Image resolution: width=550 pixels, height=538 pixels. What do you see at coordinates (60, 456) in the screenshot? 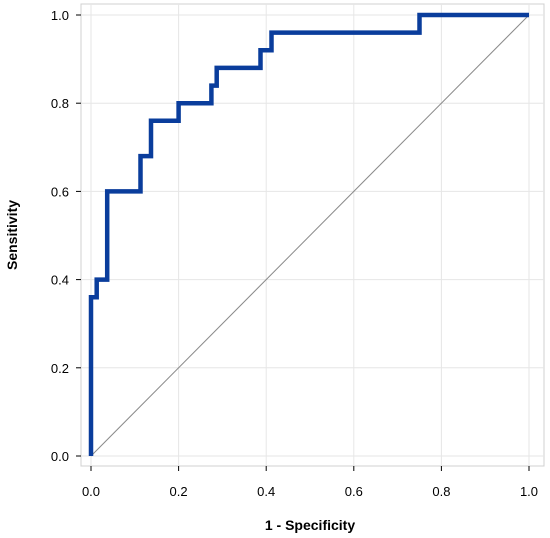
I see `y-tick-label: 0.0` at bounding box center [60, 456].